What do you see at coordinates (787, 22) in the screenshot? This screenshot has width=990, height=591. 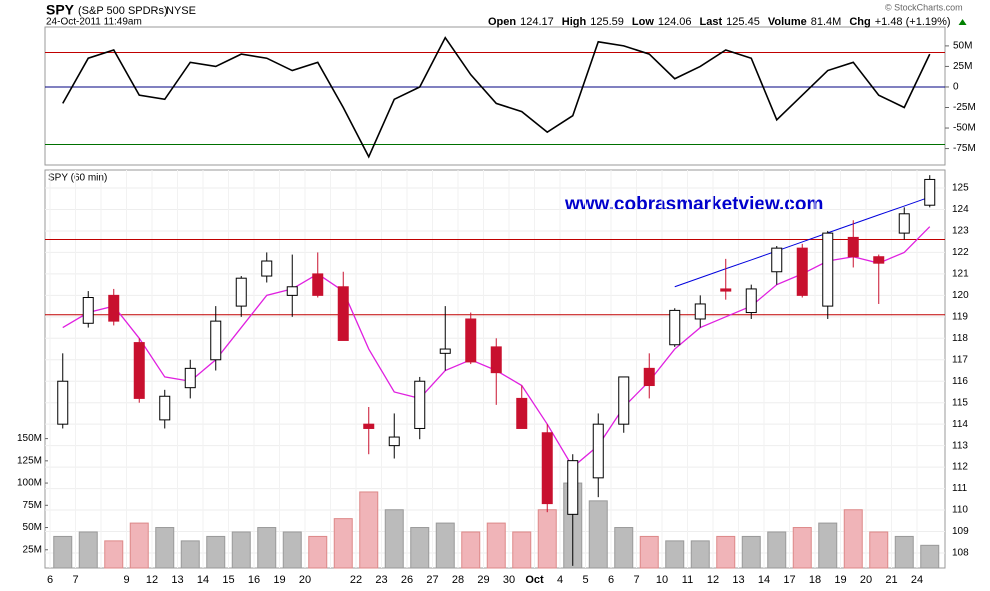 I see `quote-label: Volume` at bounding box center [787, 22].